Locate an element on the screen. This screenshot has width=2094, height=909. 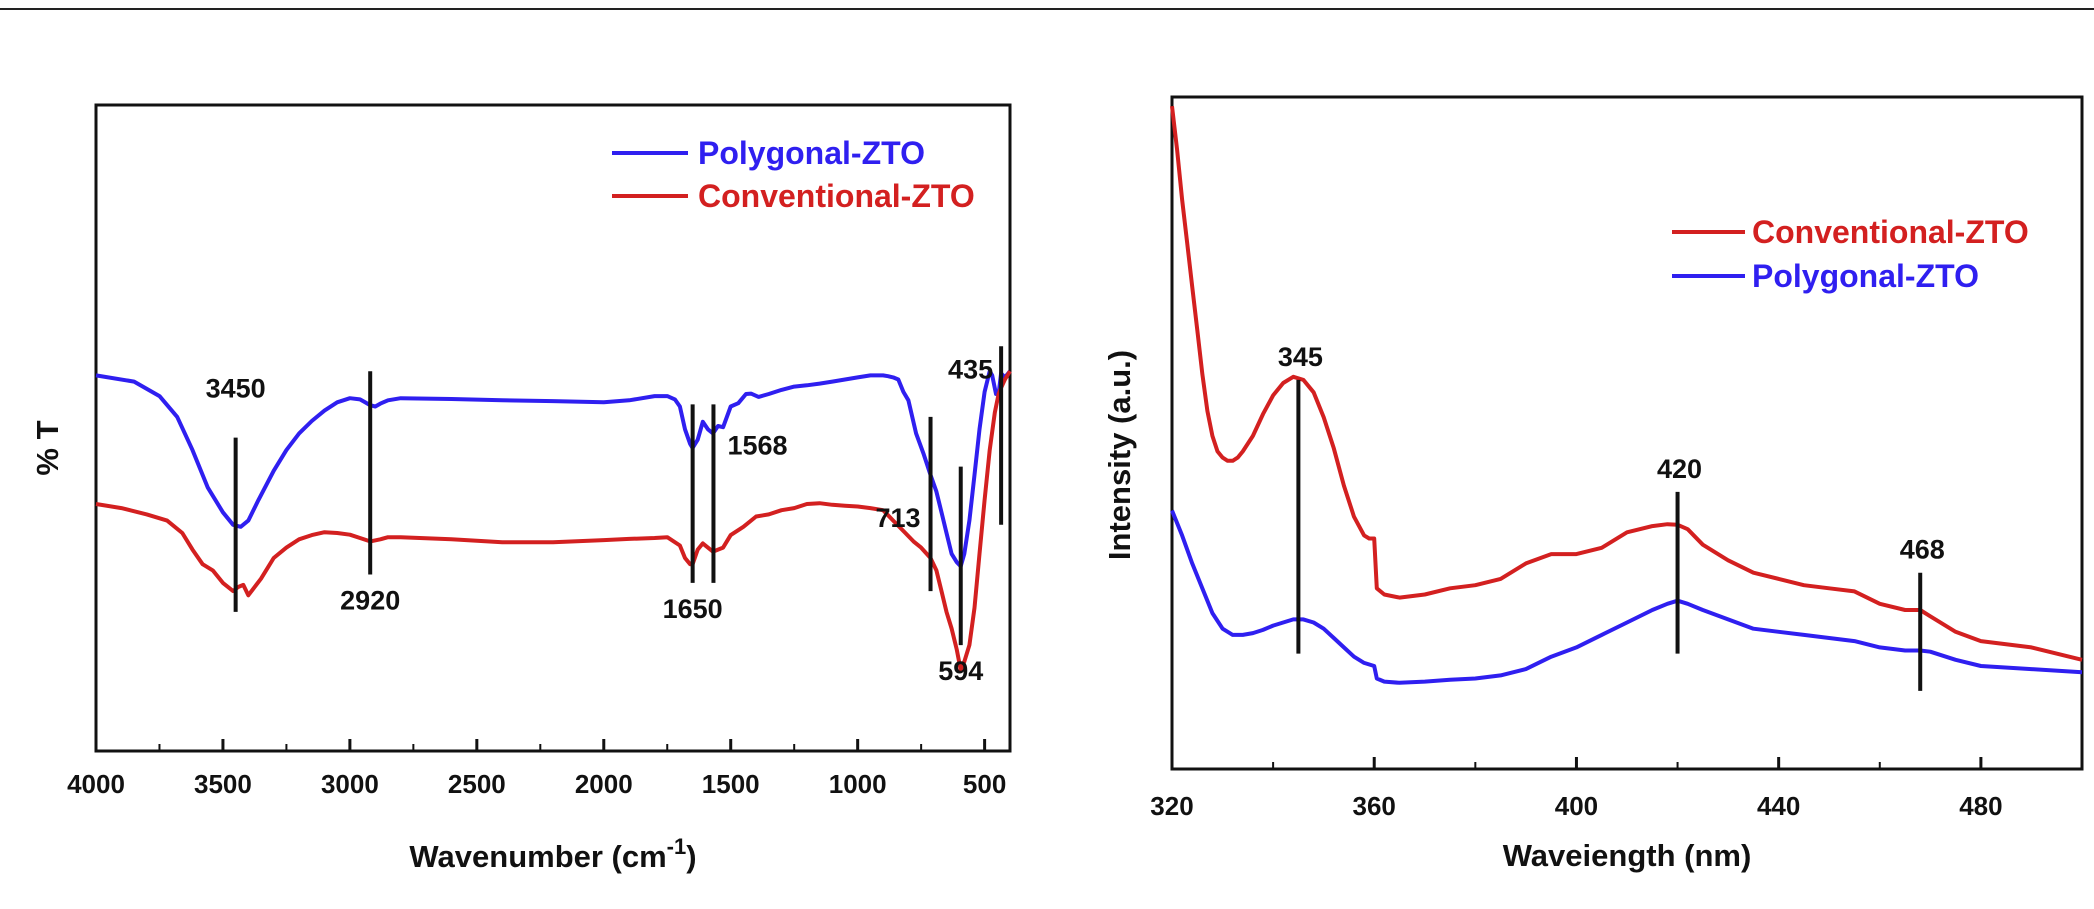
ftir-series-polygonal-zto is located at coordinates (553, 469).